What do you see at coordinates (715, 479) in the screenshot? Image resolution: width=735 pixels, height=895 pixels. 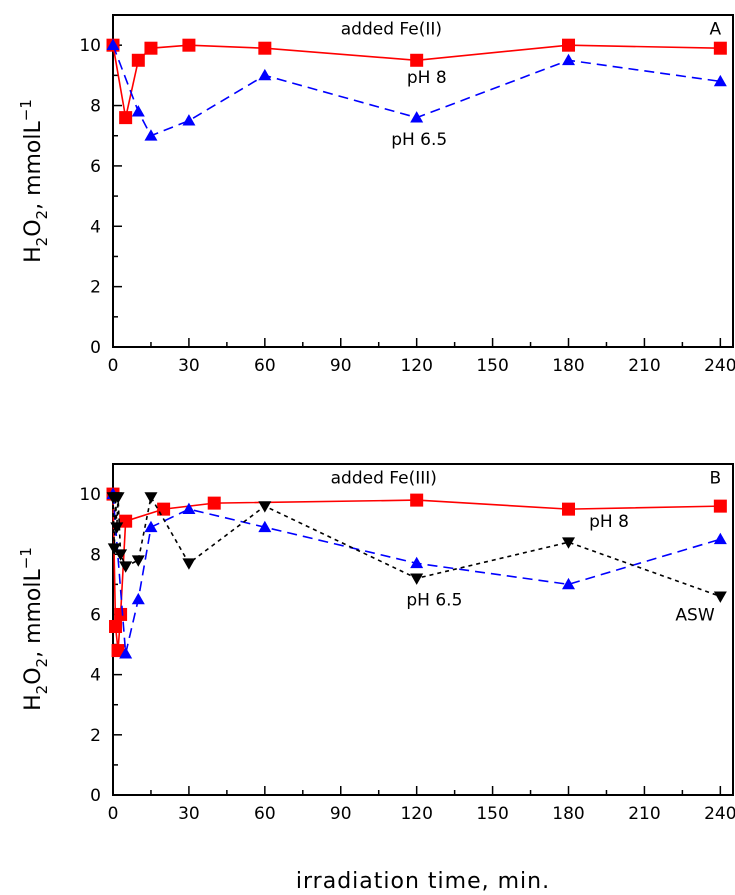 I see `annotation: B` at bounding box center [715, 479].